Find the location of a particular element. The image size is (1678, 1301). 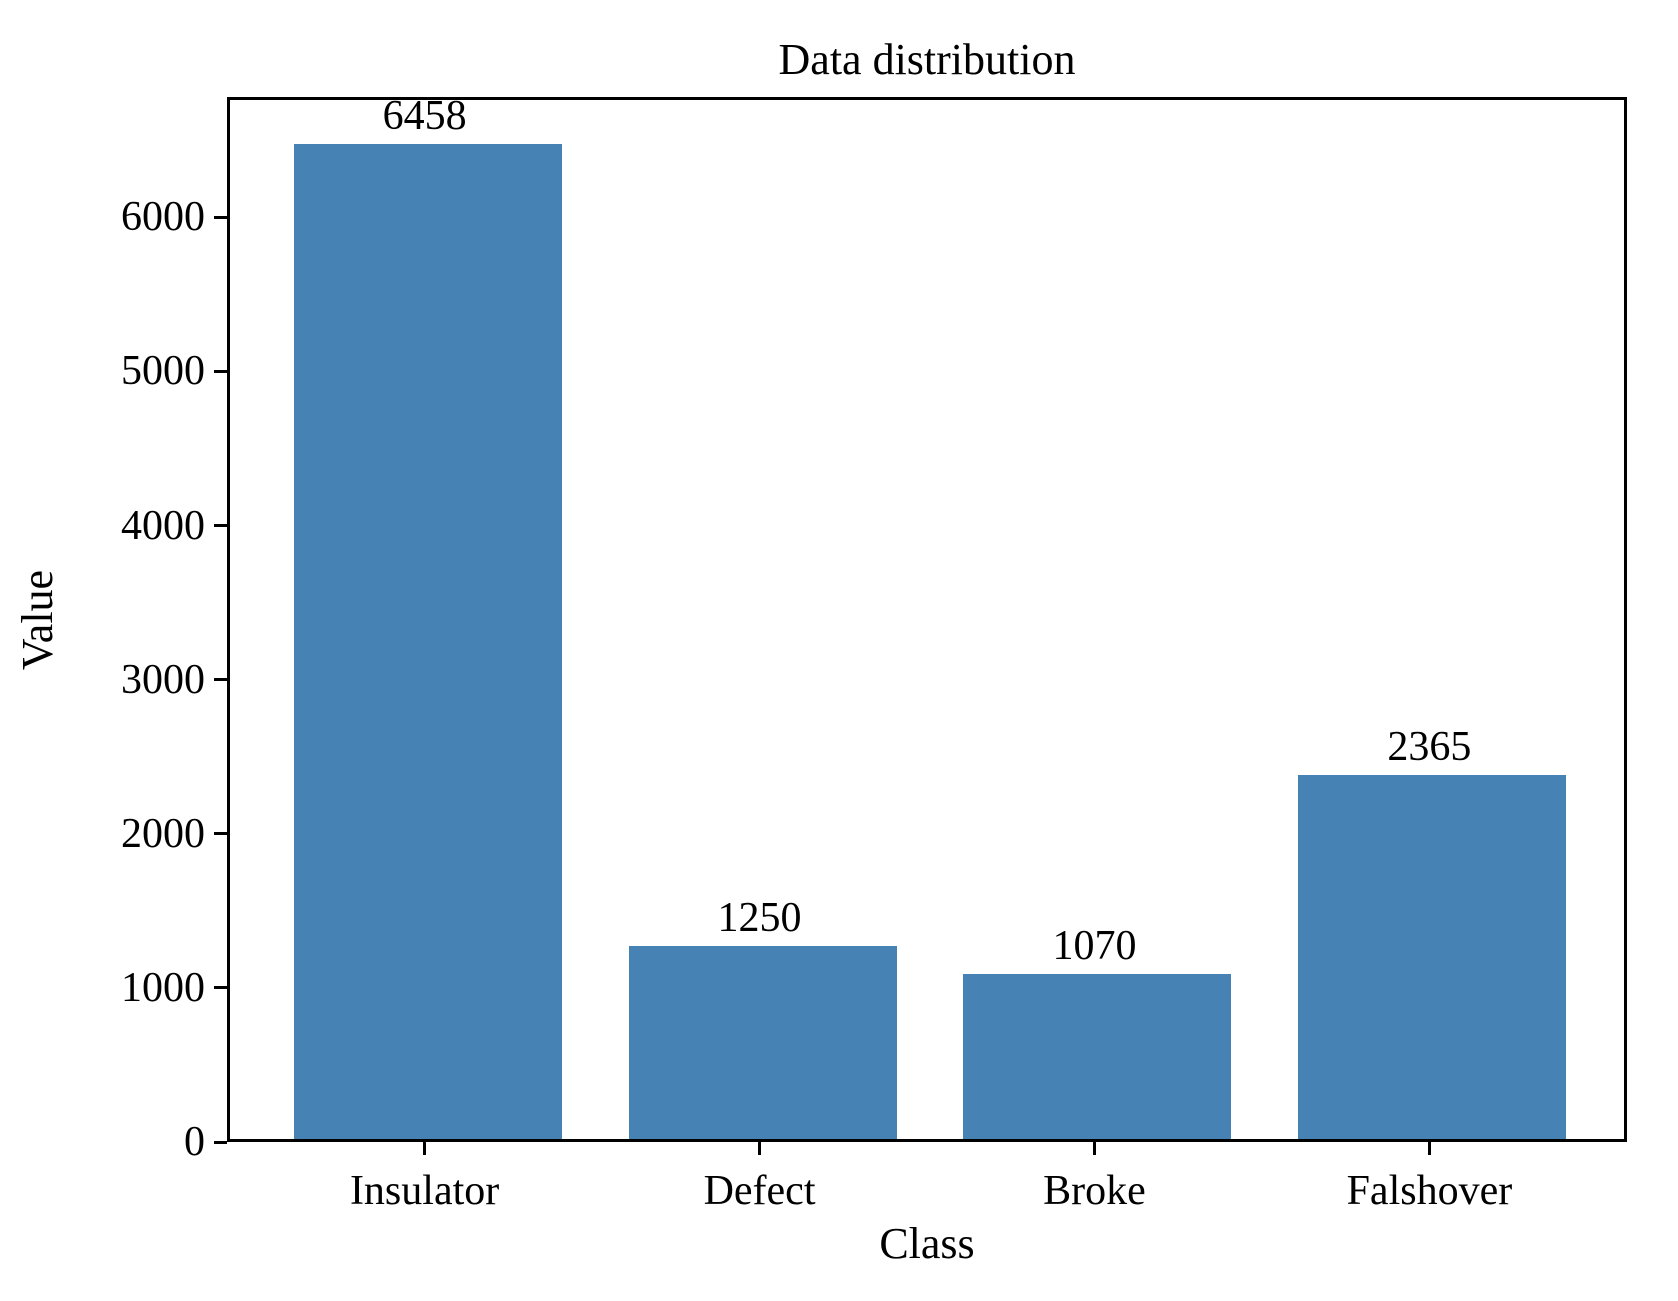

x-tick-label-defect: Defect is located at coordinates (759, 1191).